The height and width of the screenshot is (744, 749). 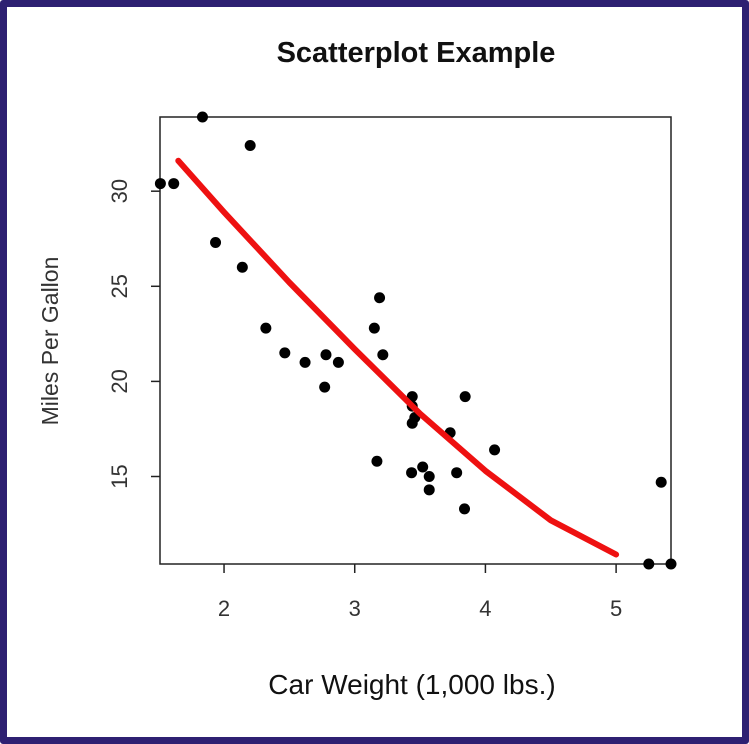 What do you see at coordinates (355, 608) in the screenshot?
I see `x-tick-label: 3` at bounding box center [355, 608].